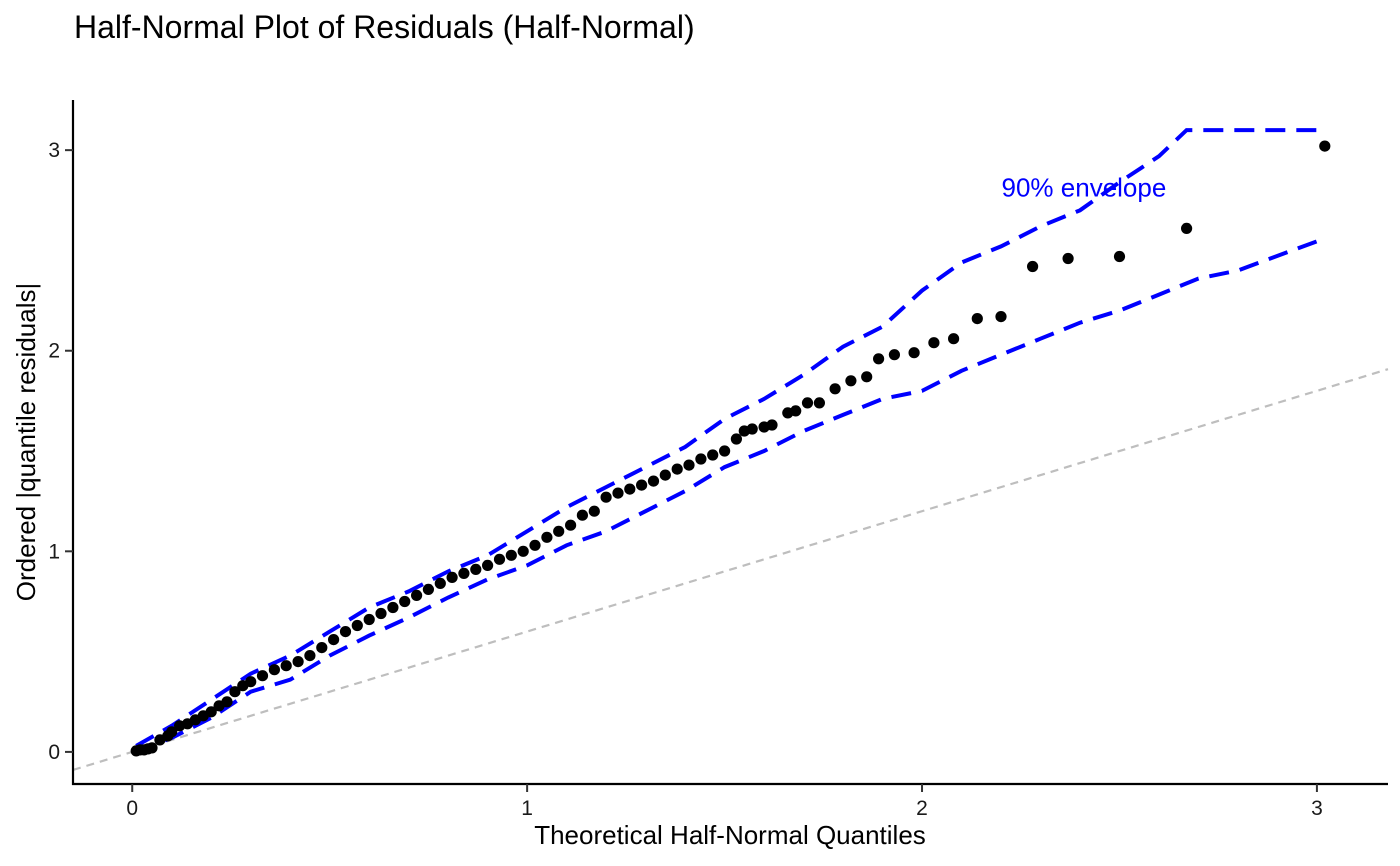 This screenshot has height=866, width=1400. What do you see at coordinates (54, 752) in the screenshot?
I see `y-tick-label: 0` at bounding box center [54, 752].